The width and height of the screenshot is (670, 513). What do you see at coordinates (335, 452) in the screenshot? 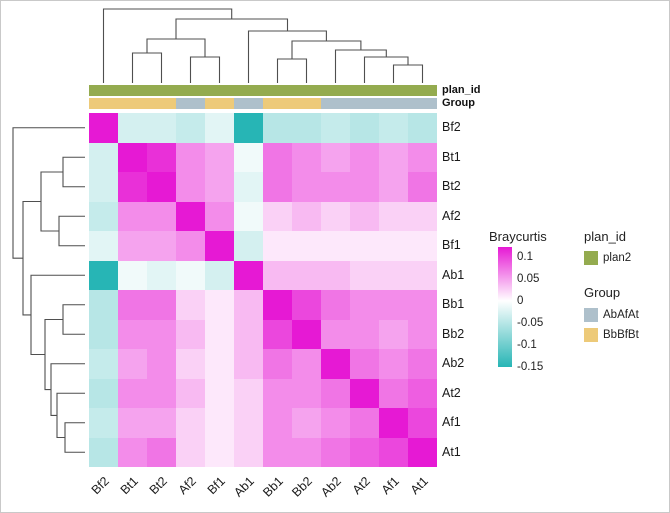
I see `heatmap-cell-At1-Ab2` at bounding box center [335, 452].